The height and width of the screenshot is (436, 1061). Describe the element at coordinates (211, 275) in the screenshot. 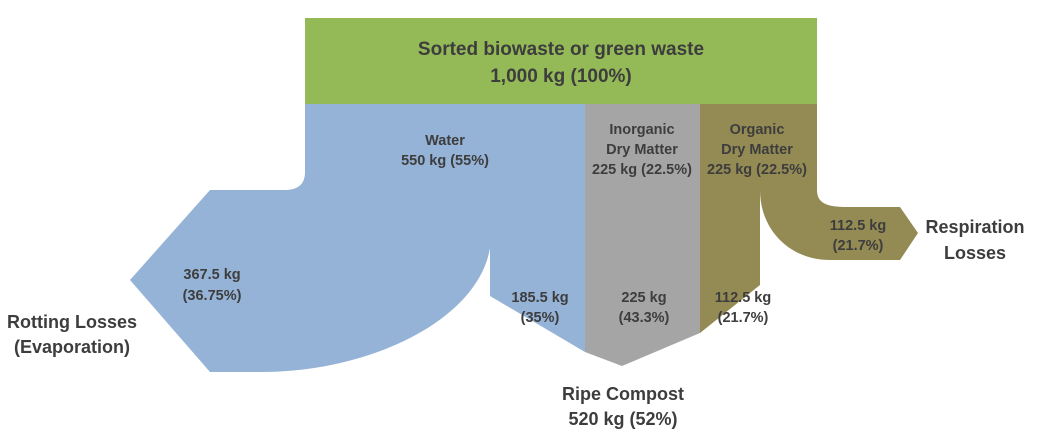

I see `rotting-flow-value: 367.5 kg` at that location.